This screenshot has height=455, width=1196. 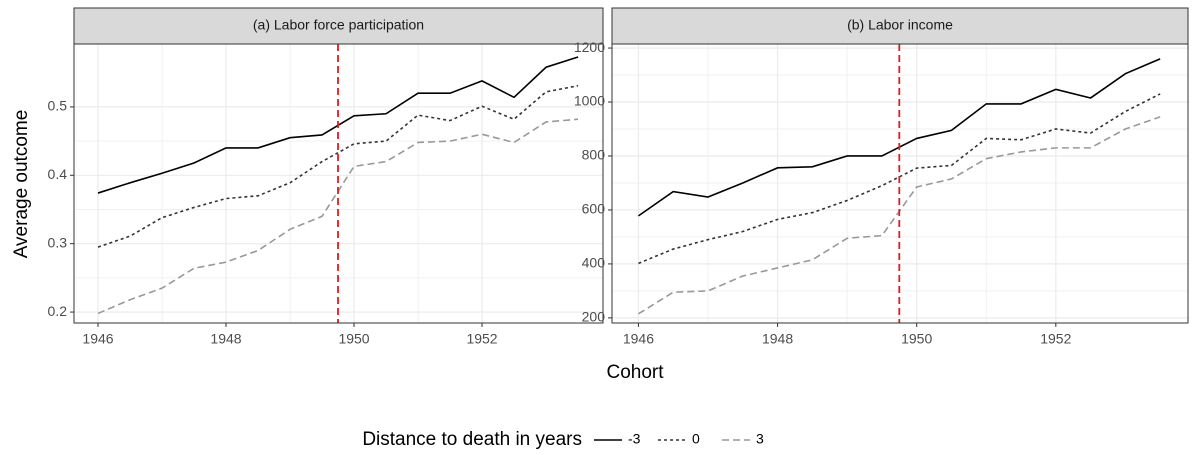 What do you see at coordinates (760, 439) in the screenshot?
I see `legend-label: 3` at bounding box center [760, 439].